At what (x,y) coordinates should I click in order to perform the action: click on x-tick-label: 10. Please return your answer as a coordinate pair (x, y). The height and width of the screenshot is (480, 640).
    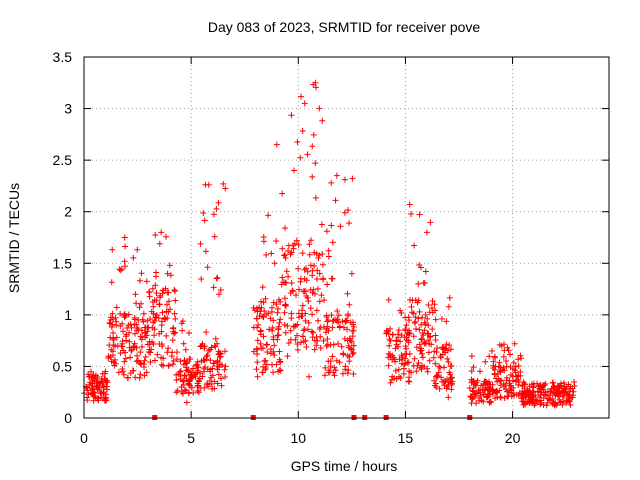
    Looking at the image, I should click on (298, 438).